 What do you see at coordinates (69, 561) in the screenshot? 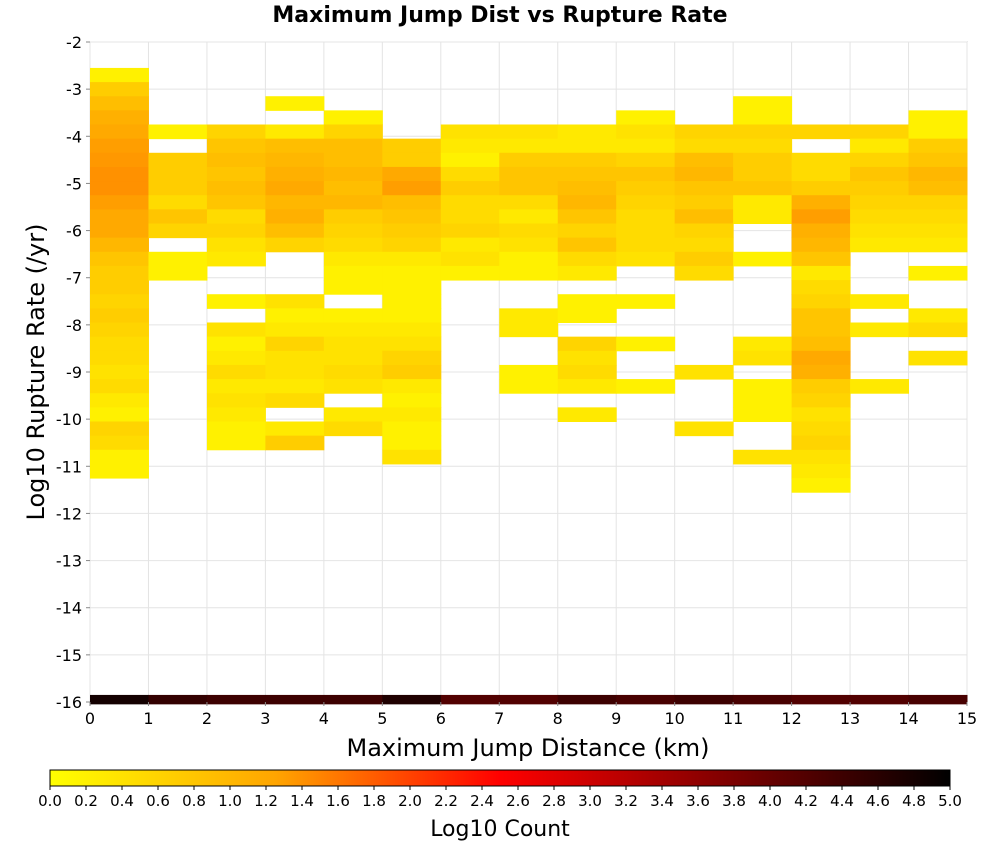
I see `y-tick-label: -13` at bounding box center [69, 561].